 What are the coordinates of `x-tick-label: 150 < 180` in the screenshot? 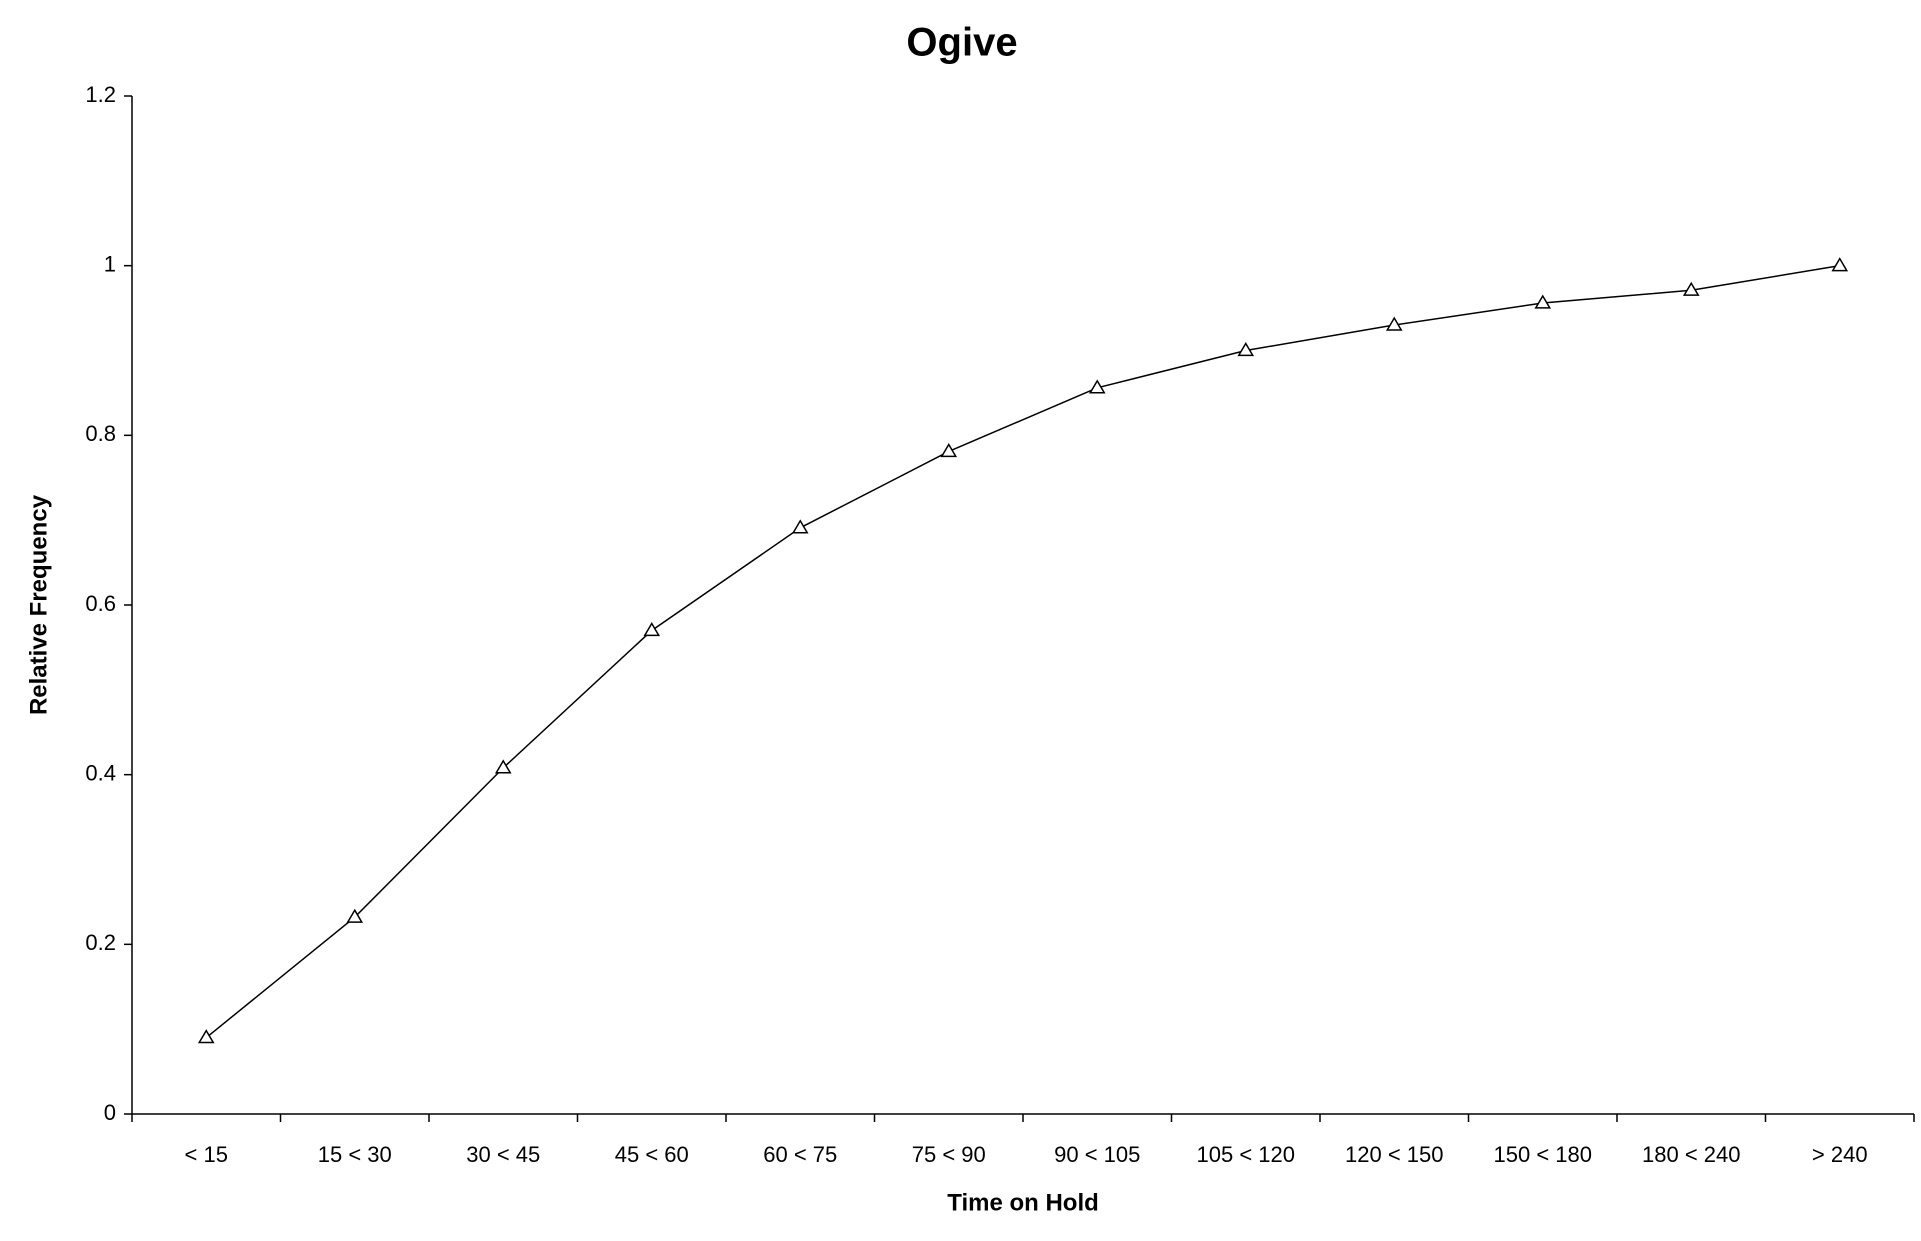 It's located at (1543, 1154).